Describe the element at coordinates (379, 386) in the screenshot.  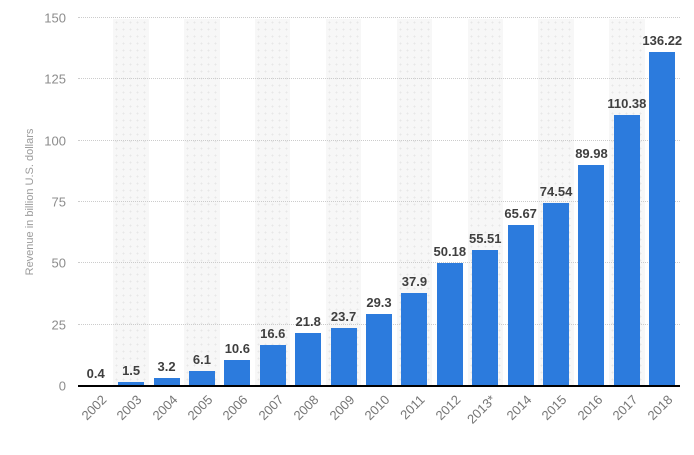
I see `x-axis-line` at that location.